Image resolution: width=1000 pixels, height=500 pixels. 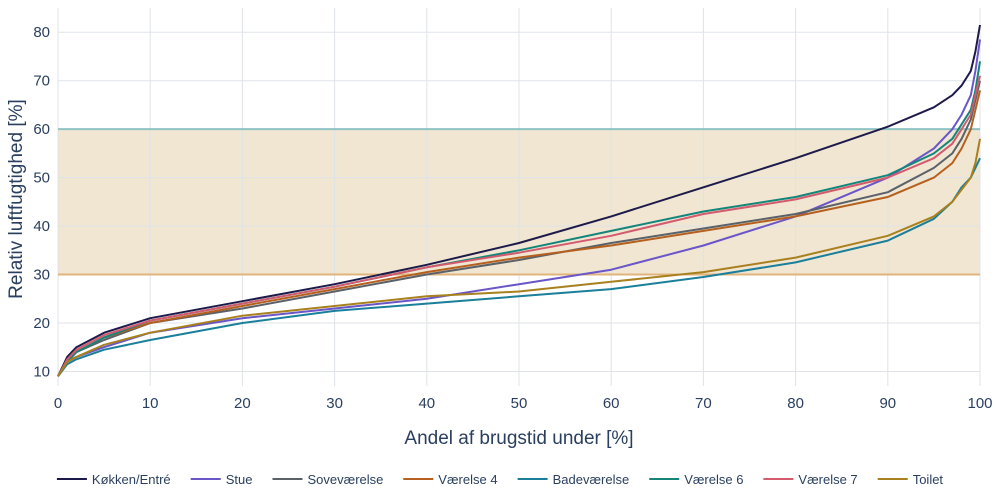 What do you see at coordinates (41, 226) in the screenshot?
I see `y-tick-label: 40` at bounding box center [41, 226].